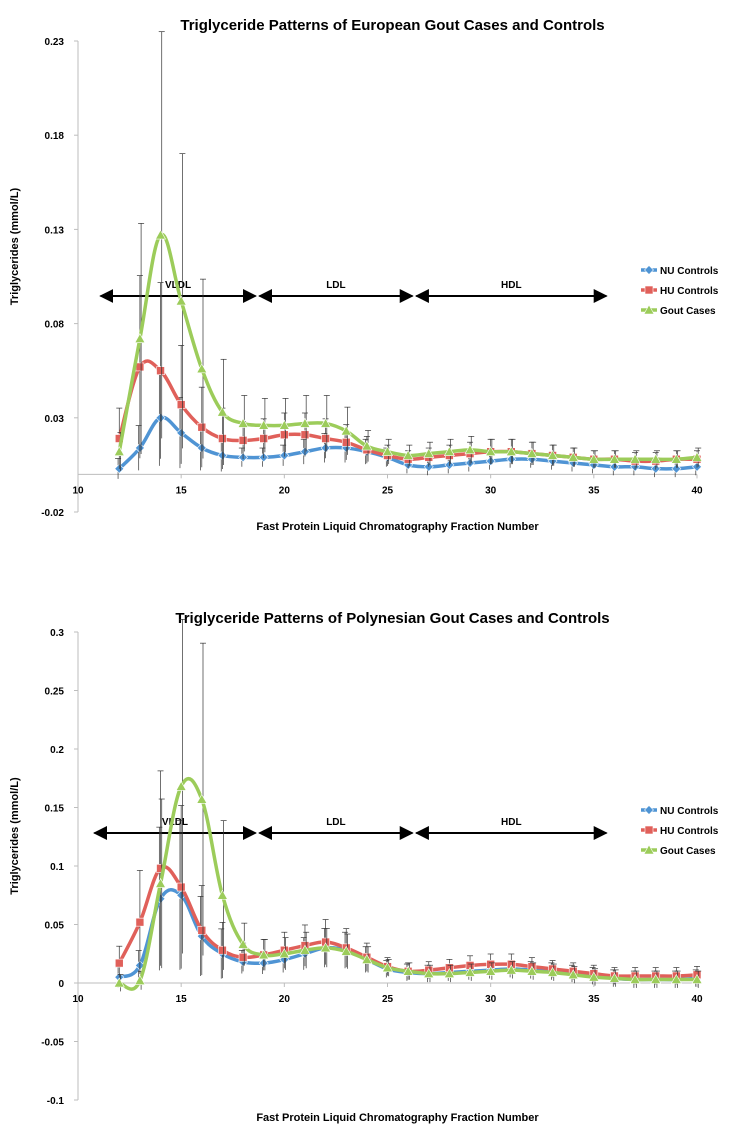 The image size is (755, 1125). What do you see at coordinates (55, 809) in the screenshot?
I see `y-tick-label: 0.15` at bounding box center [55, 809].